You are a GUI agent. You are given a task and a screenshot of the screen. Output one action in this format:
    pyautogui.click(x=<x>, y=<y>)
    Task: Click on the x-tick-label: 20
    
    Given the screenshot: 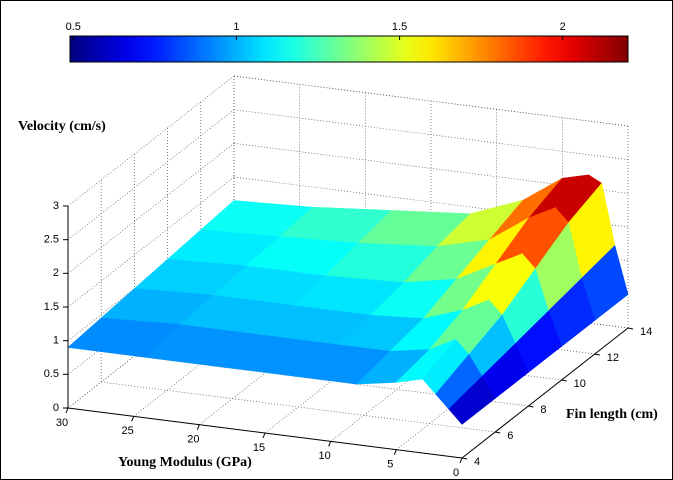 What is the action you would take?
    pyautogui.click(x=193, y=440)
    